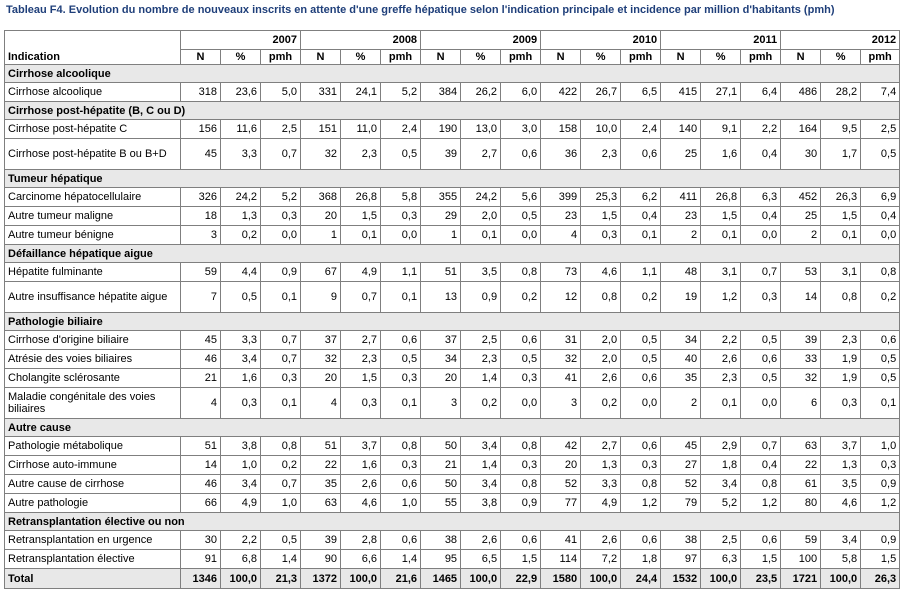 This screenshot has width=906, height=613. Describe the element at coordinates (452, 253) in the screenshot. I see `group-title: Défaillance hépatique aigue` at that location.